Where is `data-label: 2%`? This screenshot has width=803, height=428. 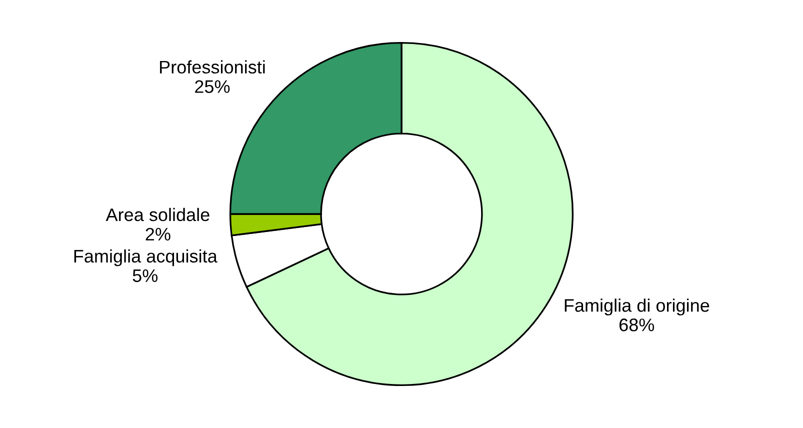 data-label: 2% is located at coordinates (158, 234).